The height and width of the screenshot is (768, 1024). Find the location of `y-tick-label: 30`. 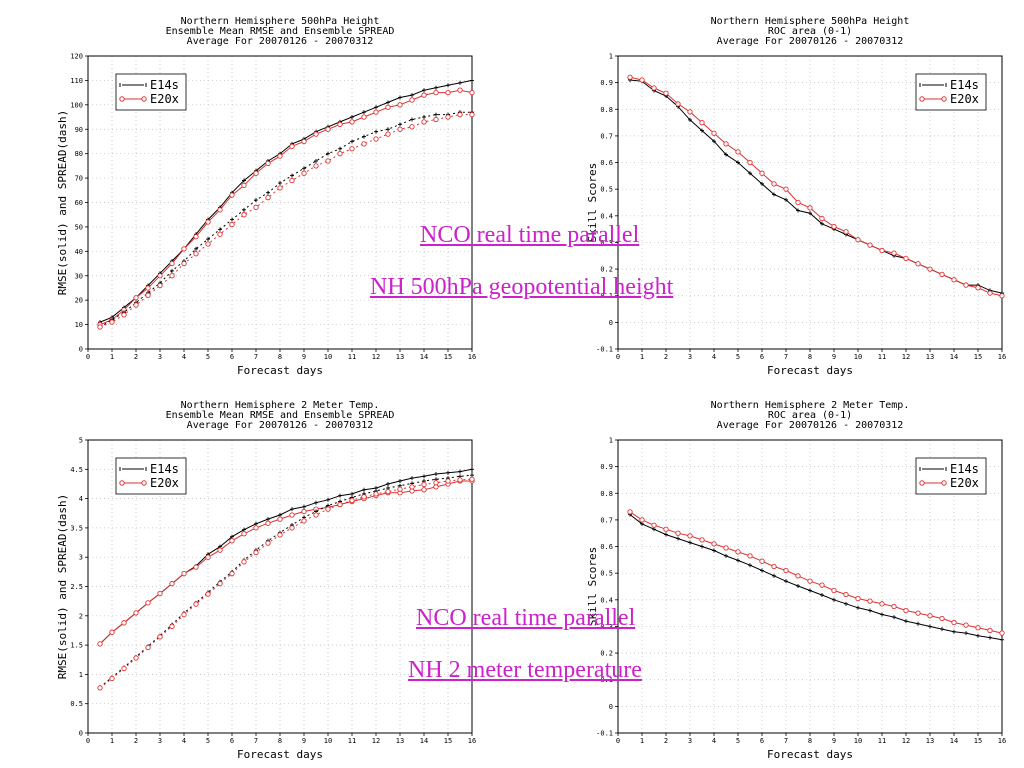

y-tick-label: 30 is located at coordinates (79, 276).